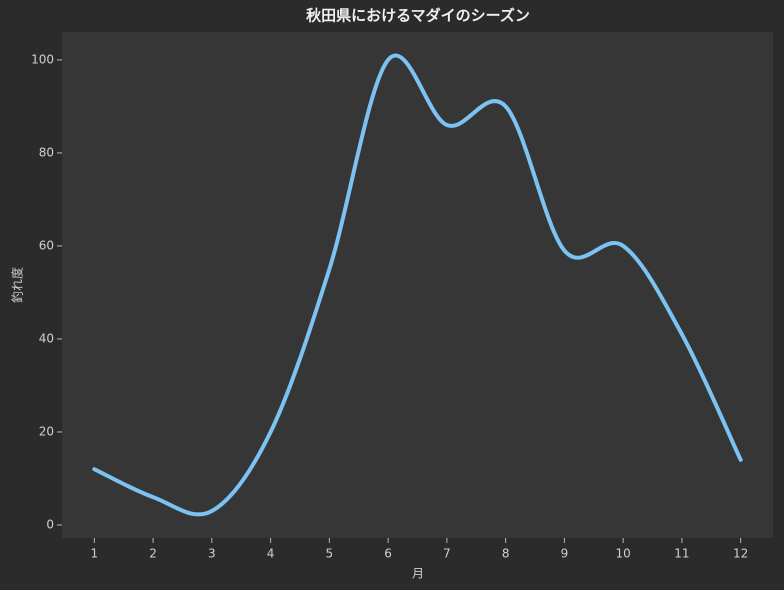 This screenshot has height=590, width=784. I want to click on x-tick-label: 8, so click(506, 554).